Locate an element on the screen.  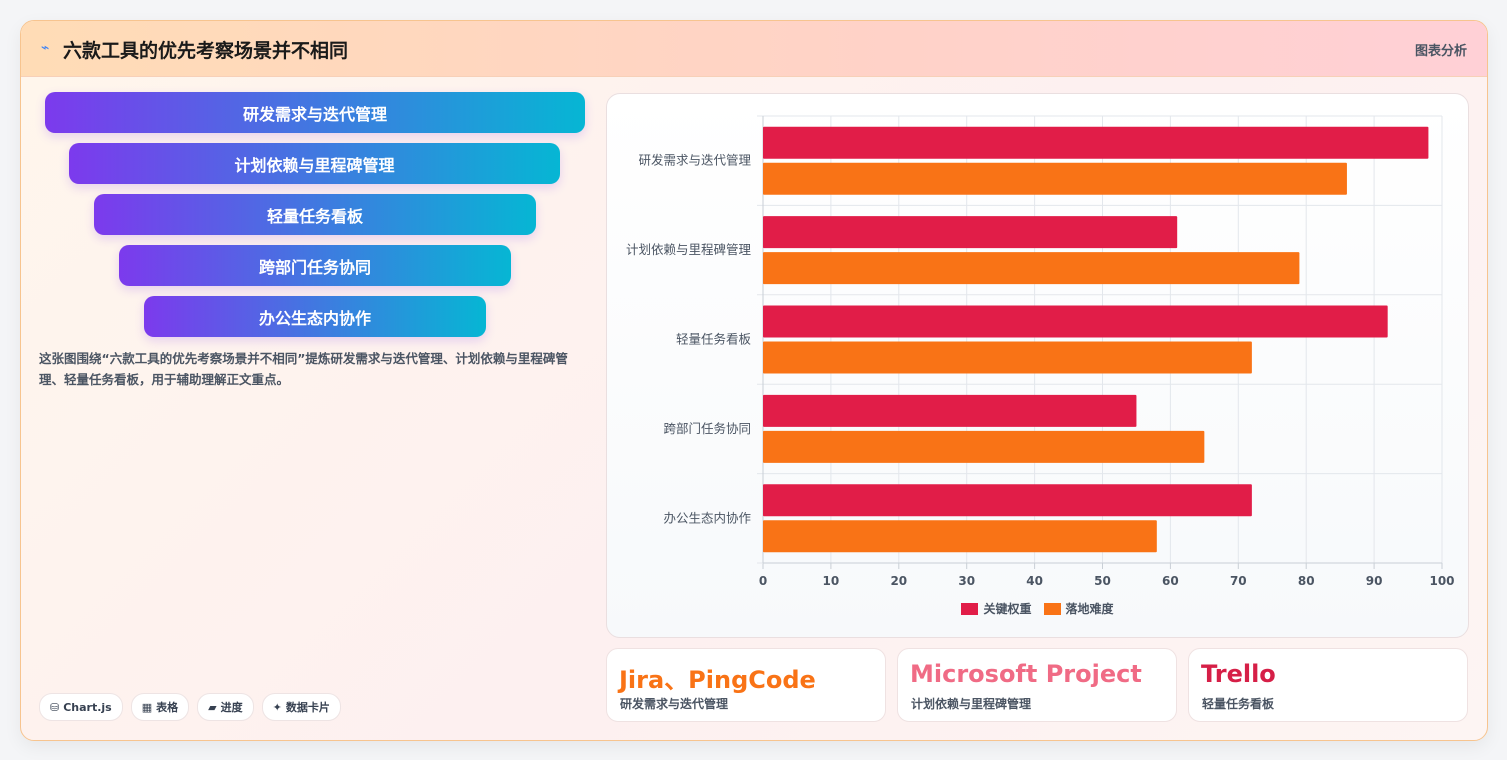
database-icon: ⛁ is located at coordinates (55, 707).